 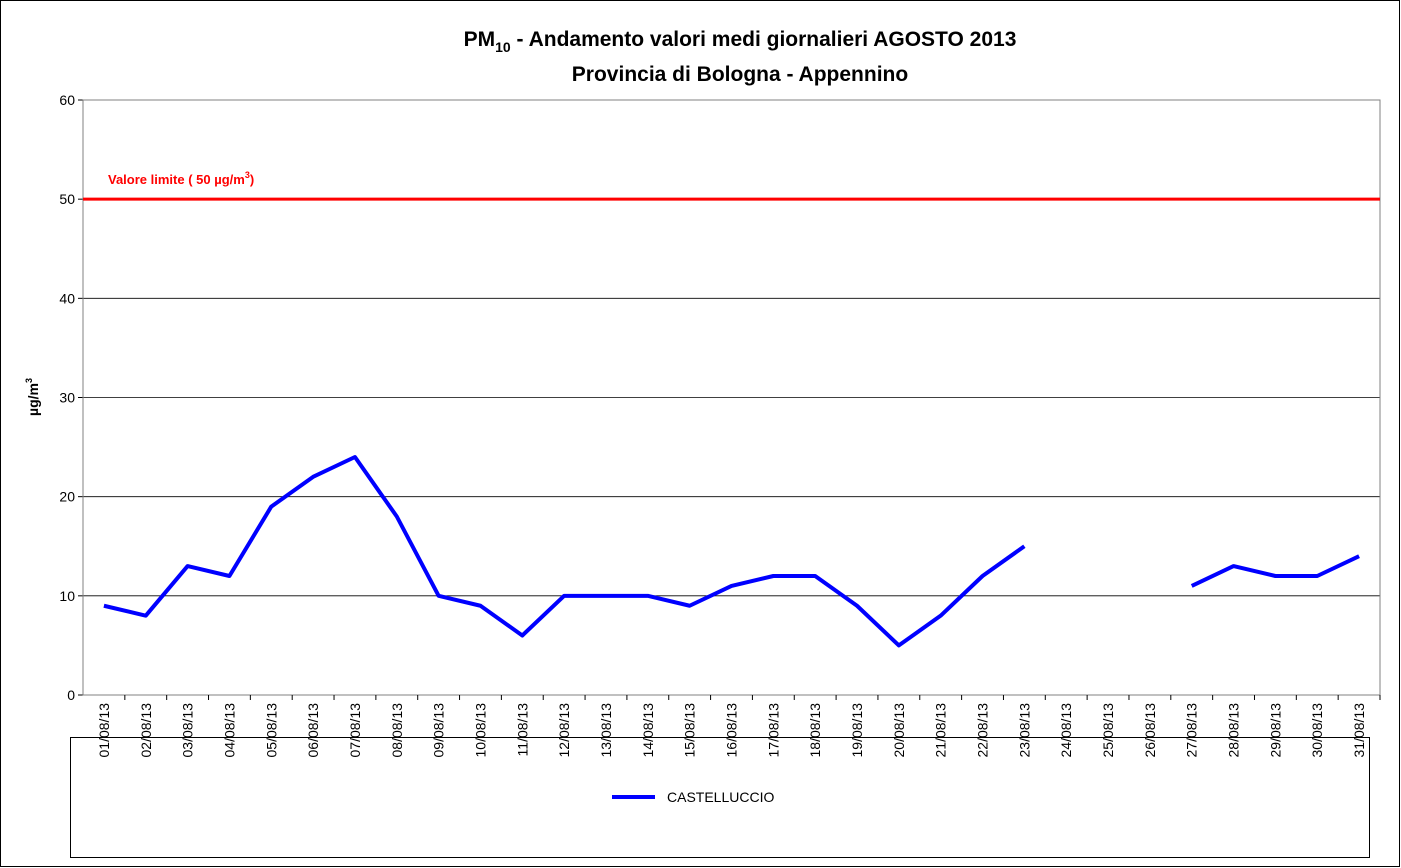 What do you see at coordinates (67, 596) in the screenshot?
I see `y-tick-label: 10` at bounding box center [67, 596].